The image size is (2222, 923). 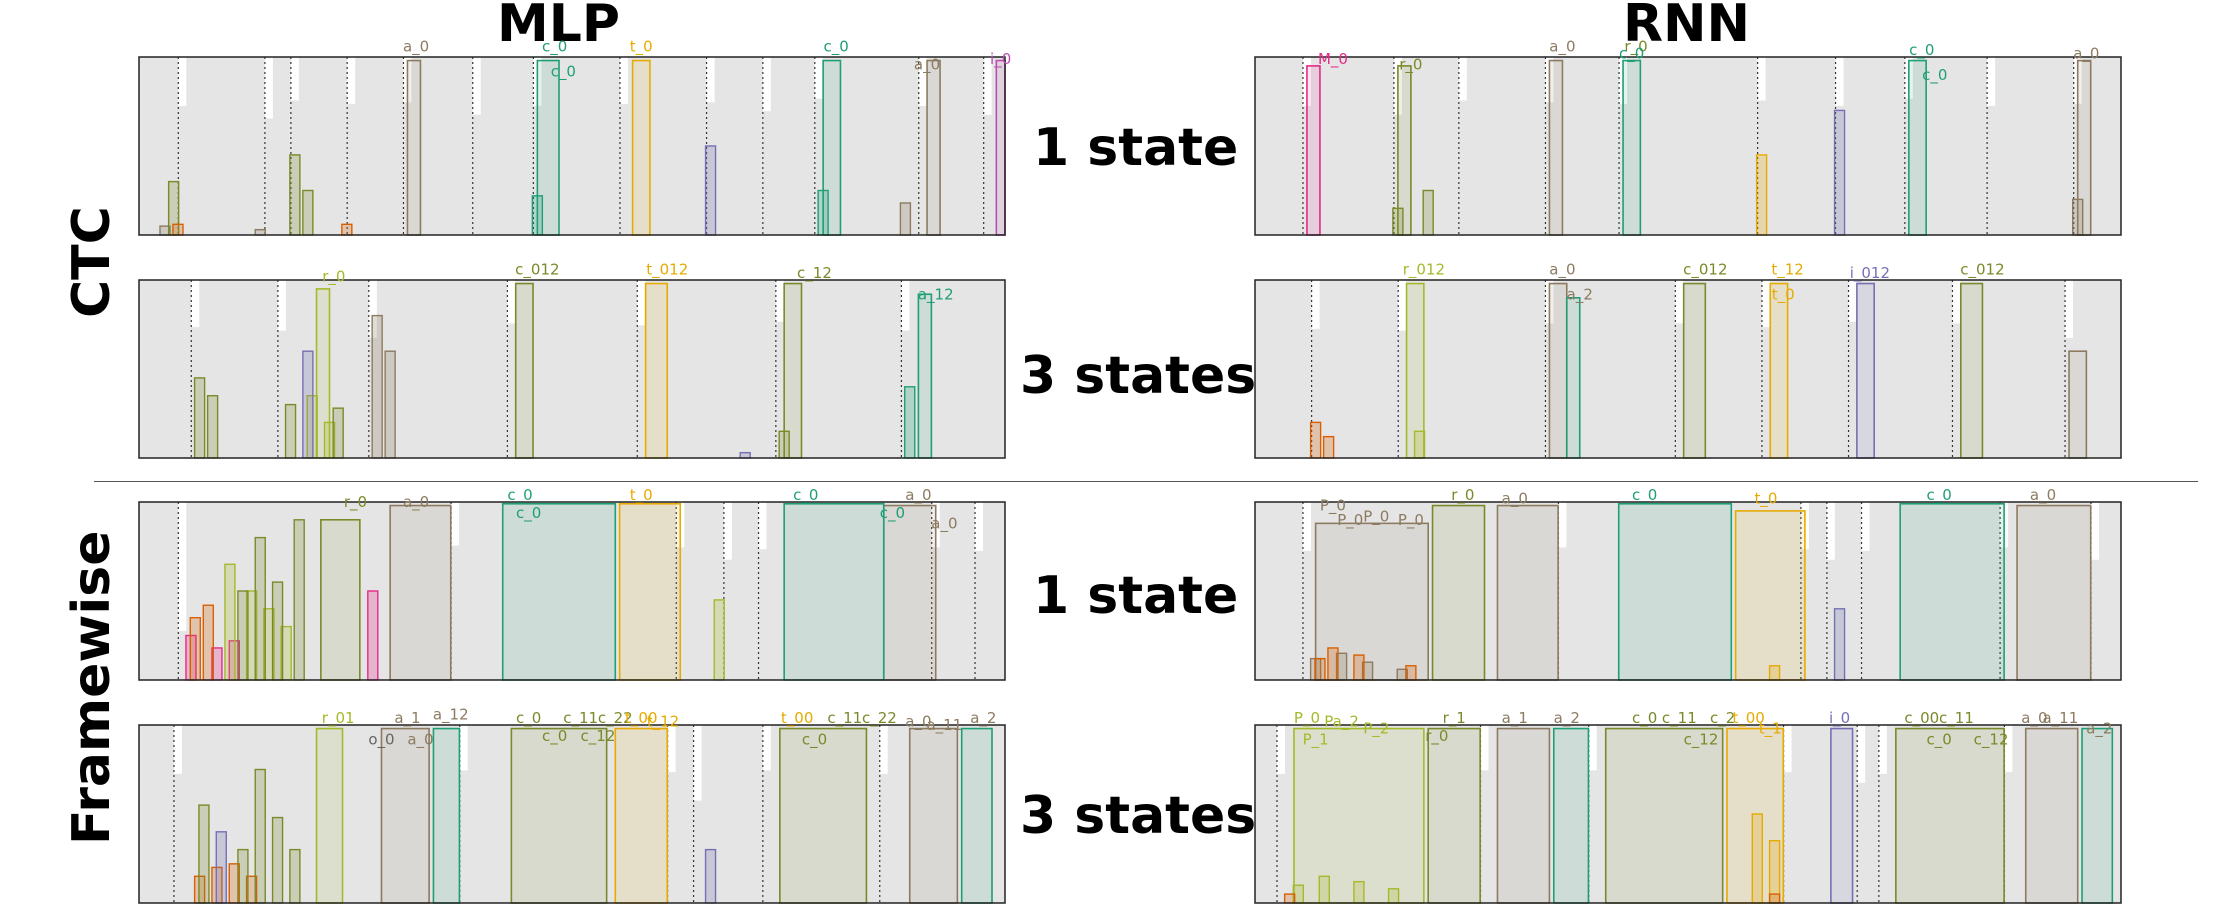 What do you see at coordinates (936, 294) in the screenshot?
I see `state-label: a_12` at bounding box center [936, 294].